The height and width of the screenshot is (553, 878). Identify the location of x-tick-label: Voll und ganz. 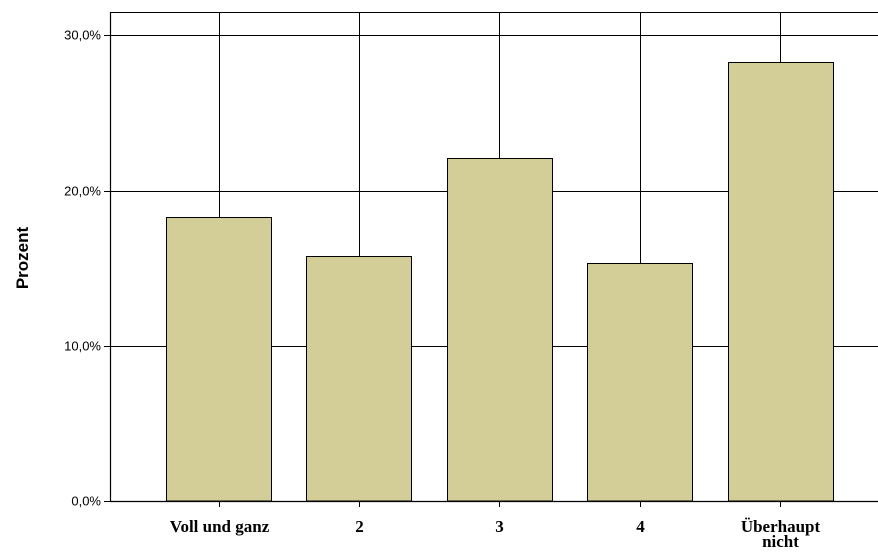
(220, 526).